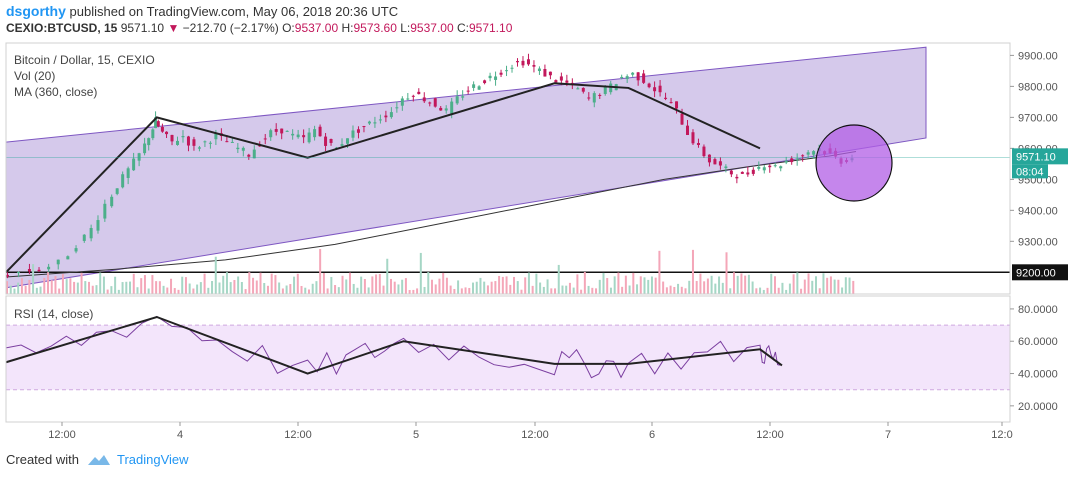 This screenshot has width=1076, height=478. Describe the element at coordinates (1038, 56) in the screenshot. I see `y-tick-label: 9900.00` at that location.